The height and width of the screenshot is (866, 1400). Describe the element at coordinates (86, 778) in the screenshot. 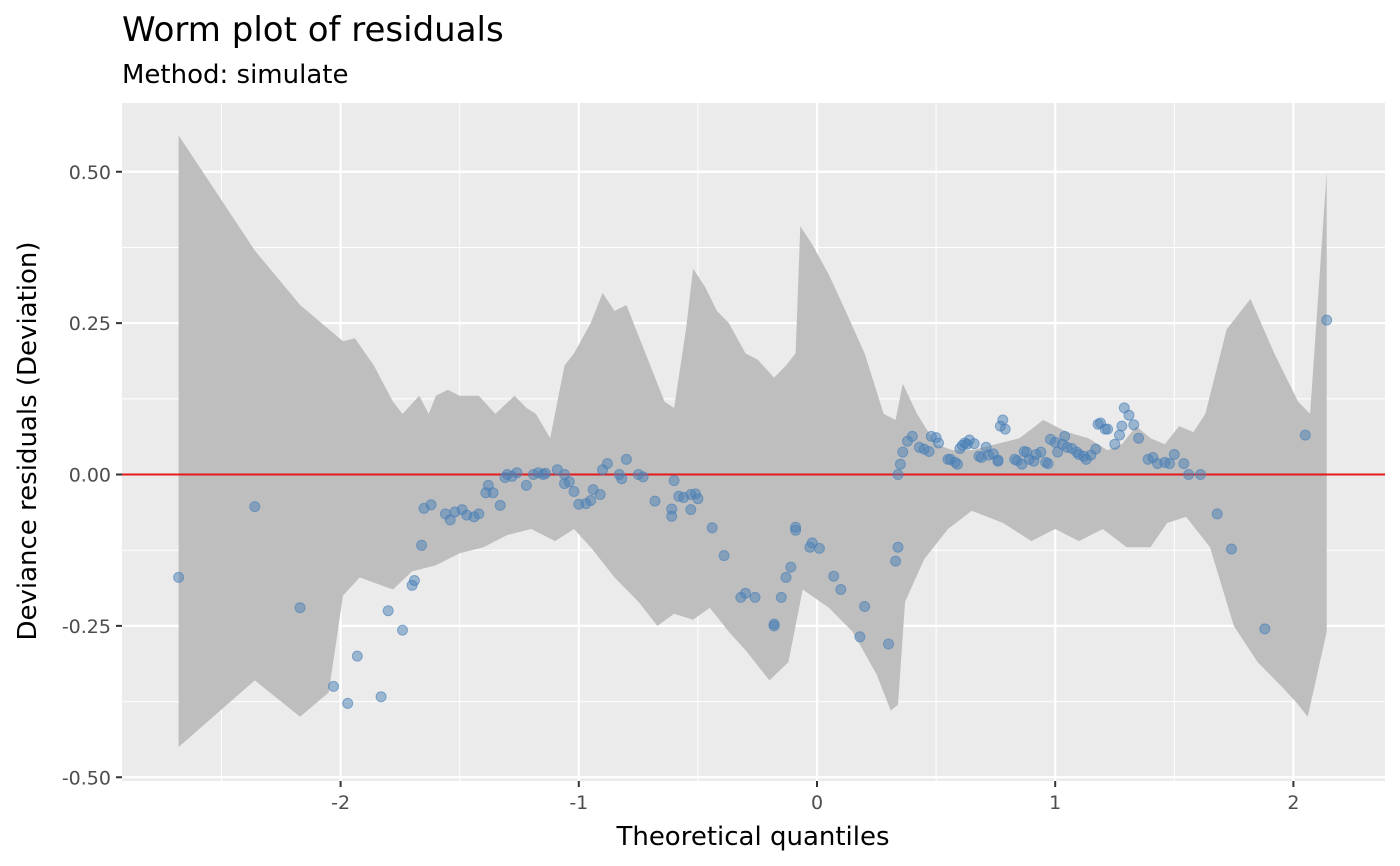

I see `y-tick-label: -0.50` at that location.